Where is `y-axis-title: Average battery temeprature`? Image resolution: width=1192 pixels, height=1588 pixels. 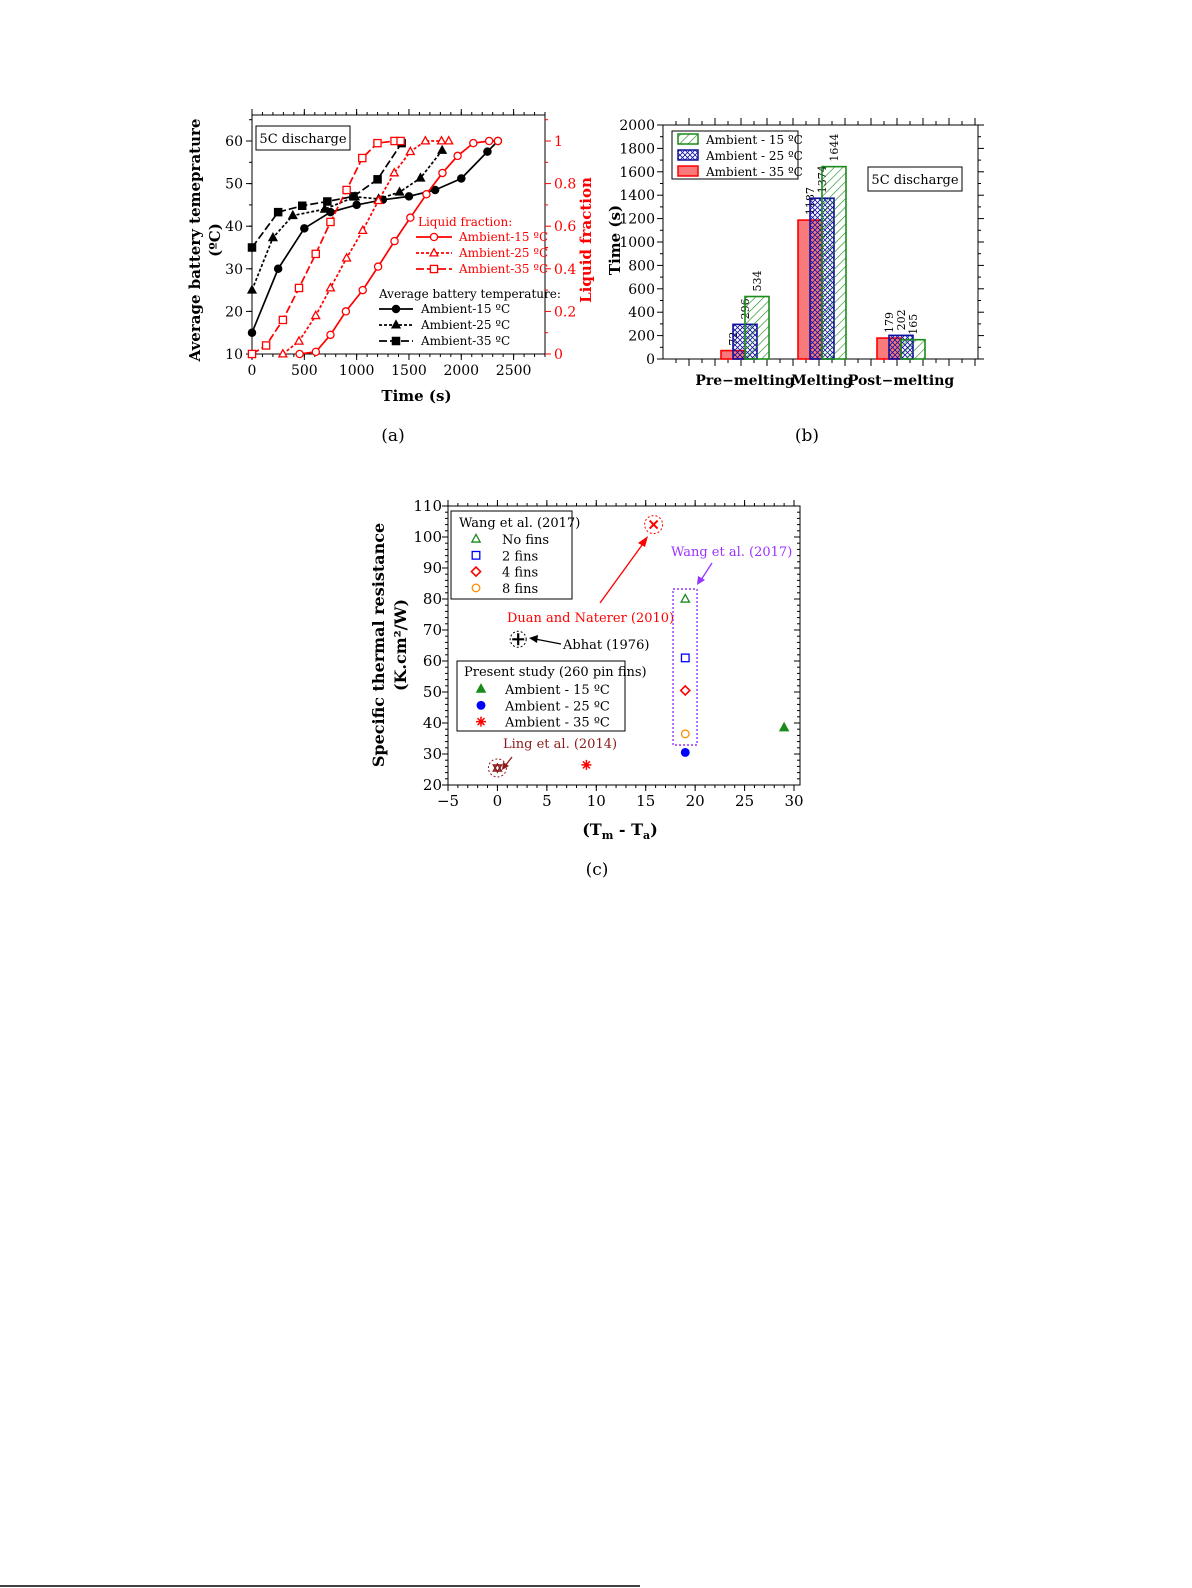
y-axis-title: Average battery temeprature is located at coordinates (195, 241).